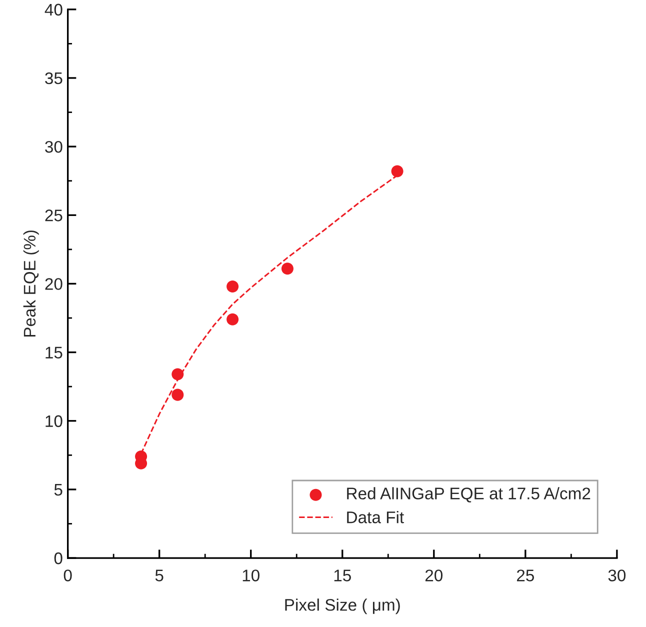  I want to click on y-tick-label: 5, so click(58, 490).